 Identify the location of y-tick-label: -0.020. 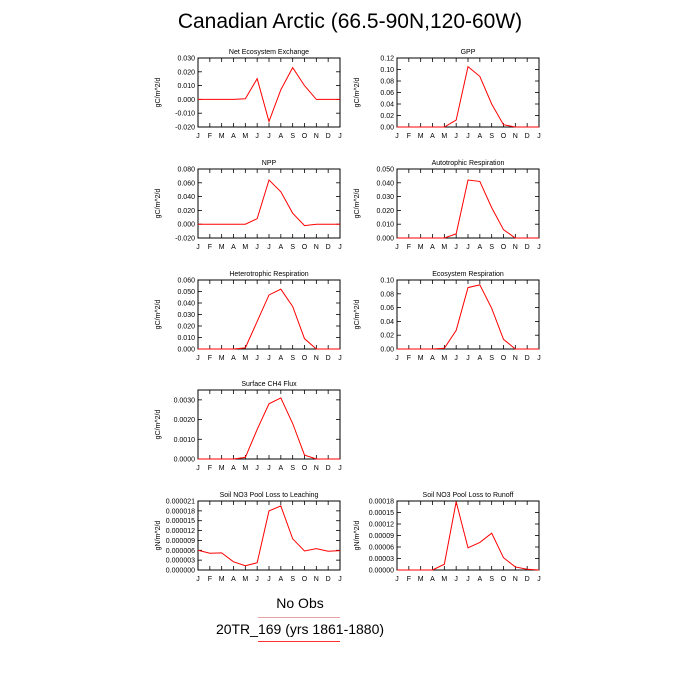
(185, 128).